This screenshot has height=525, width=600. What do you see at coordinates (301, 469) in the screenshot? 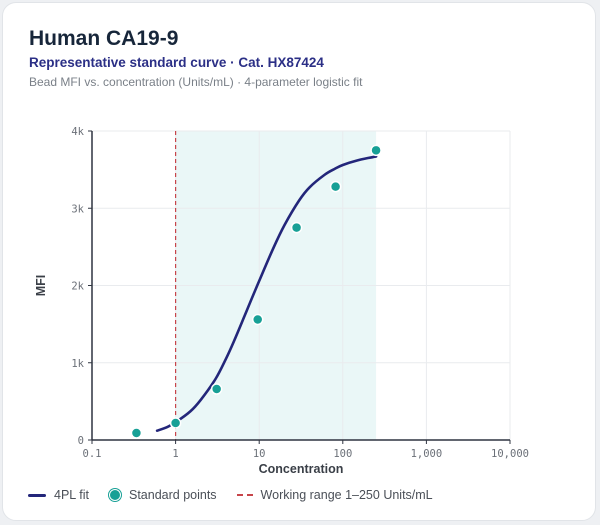
I see `x-axis-title: Concentration` at bounding box center [301, 469].